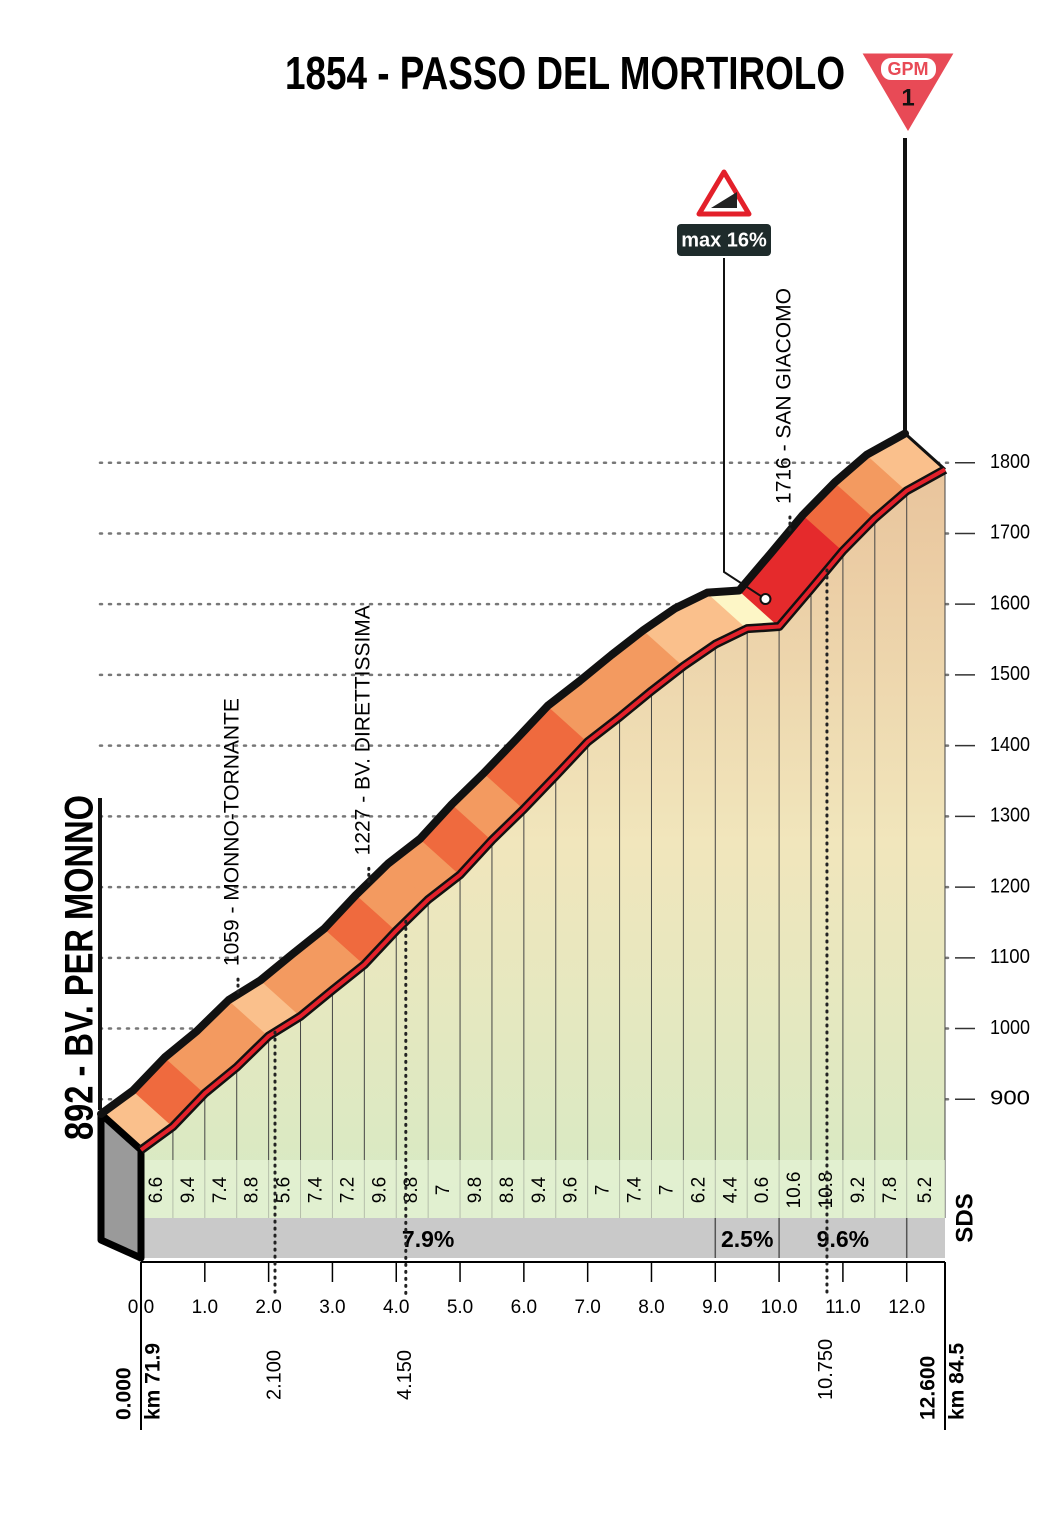 This screenshot has width=1061, height=1513. What do you see at coordinates (405, 1375) in the screenshot?
I see `waypoint-km: 4.150` at bounding box center [405, 1375].